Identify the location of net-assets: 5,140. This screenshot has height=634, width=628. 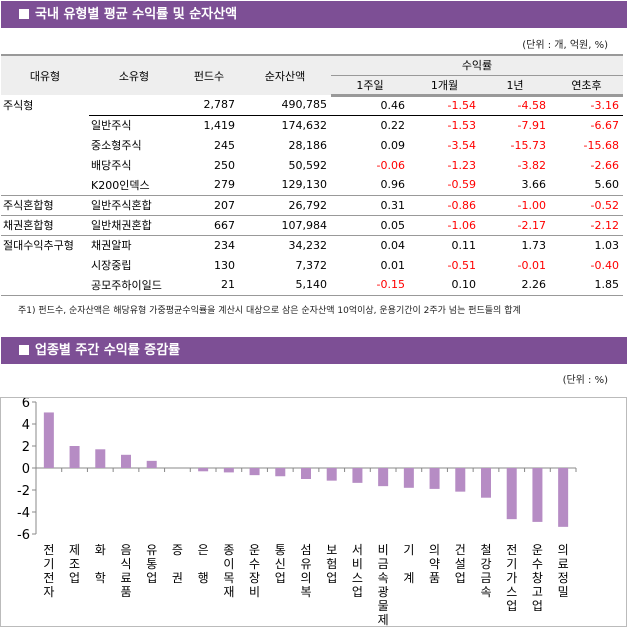
(285, 285).